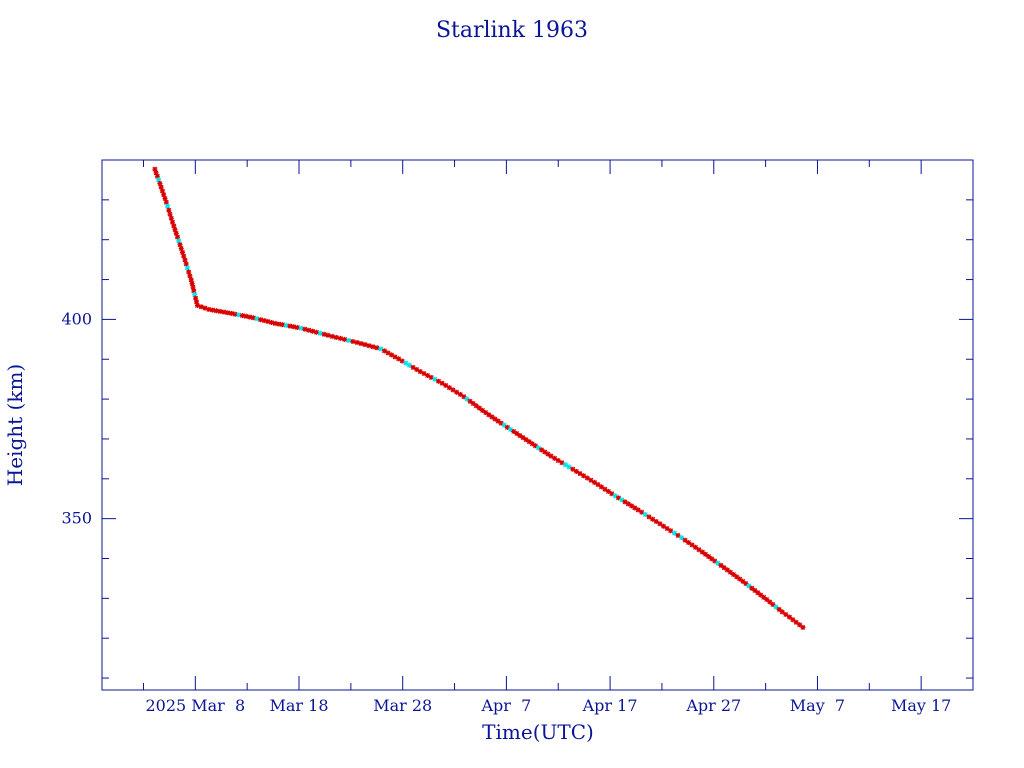  I want to click on y-axis-label: Height (km), so click(15, 425).